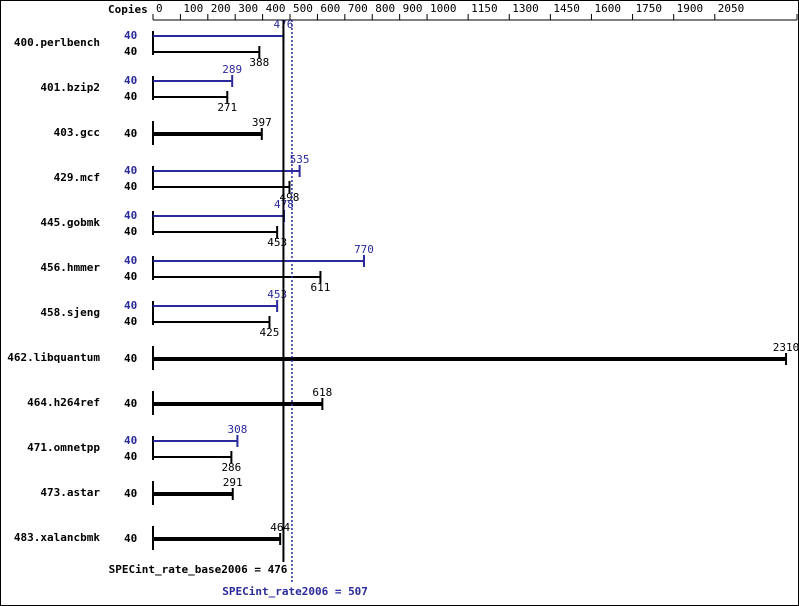 This screenshot has height=606, width=799. What do you see at coordinates (358, 8) in the screenshot?
I see `x-tick-label: 700` at bounding box center [358, 8].